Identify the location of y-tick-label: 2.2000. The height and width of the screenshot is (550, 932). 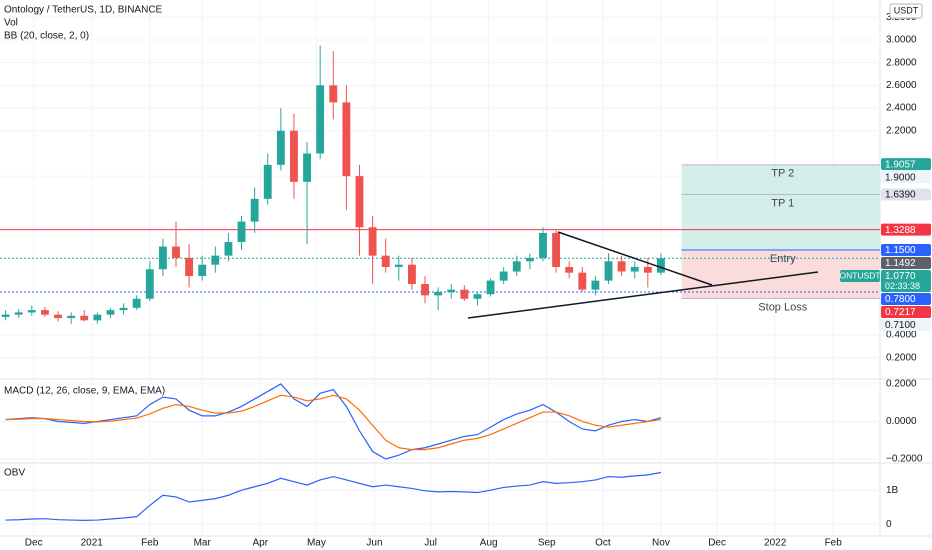
(901, 130).